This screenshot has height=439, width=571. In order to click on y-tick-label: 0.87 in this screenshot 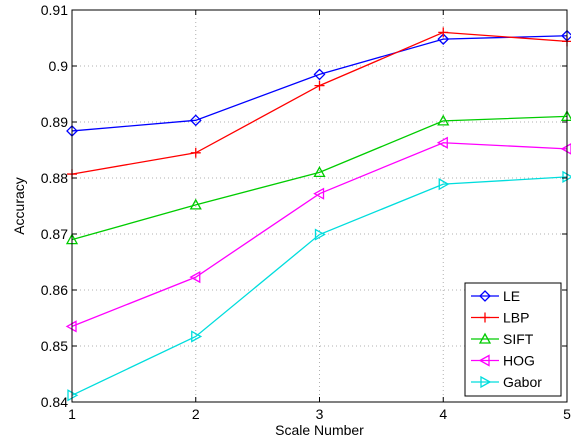, I will do `click(54, 234)`.